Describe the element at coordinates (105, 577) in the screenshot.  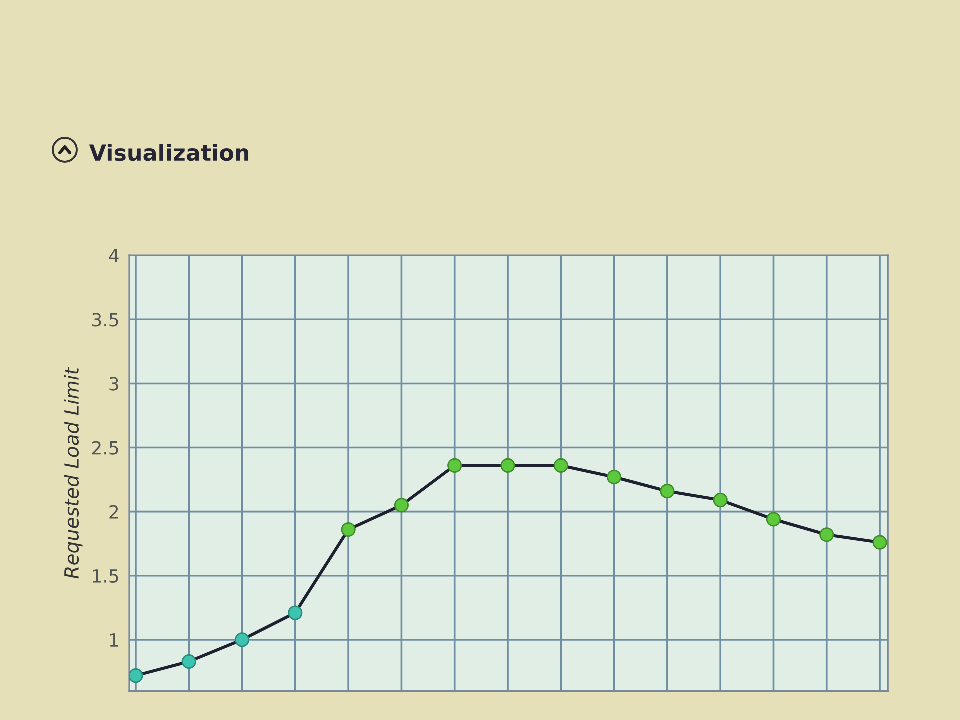
I see `y-tick-label: 1.5` at that location.